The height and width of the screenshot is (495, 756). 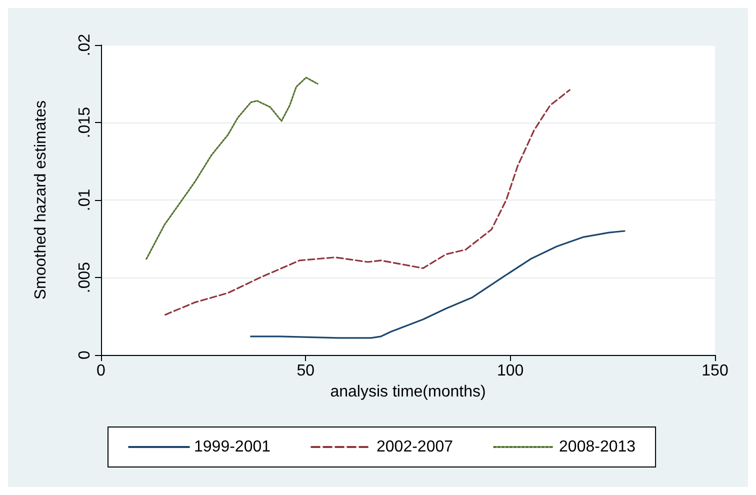 What do you see at coordinates (305, 371) in the screenshot?
I see `x-tick-label: 50` at bounding box center [305, 371].